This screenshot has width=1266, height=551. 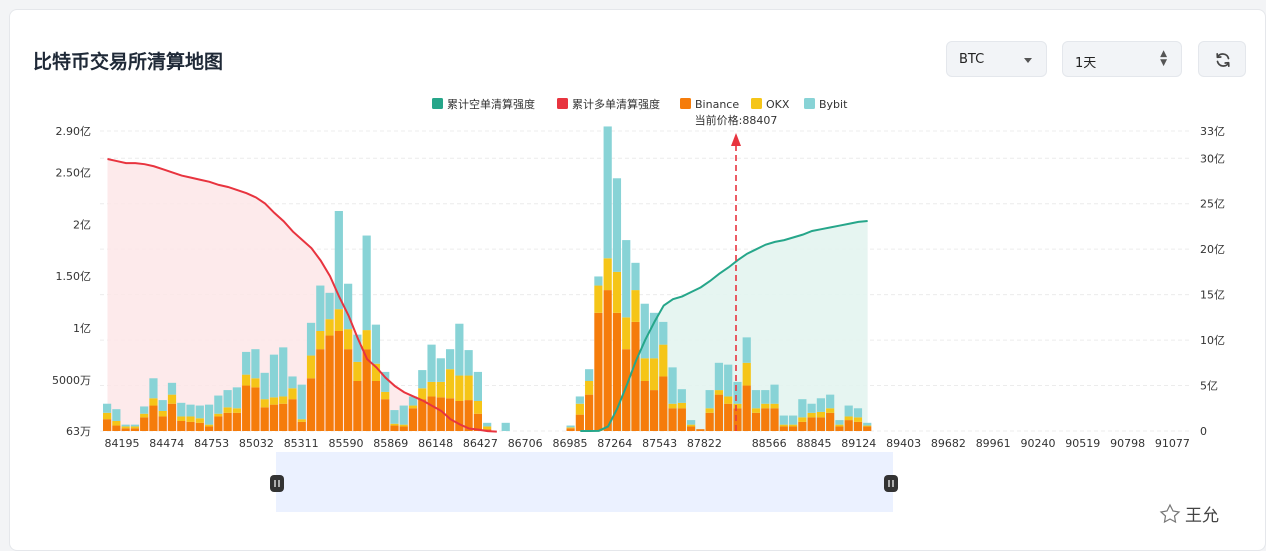 I want to click on range-slider-selection, so click(x=584, y=482).